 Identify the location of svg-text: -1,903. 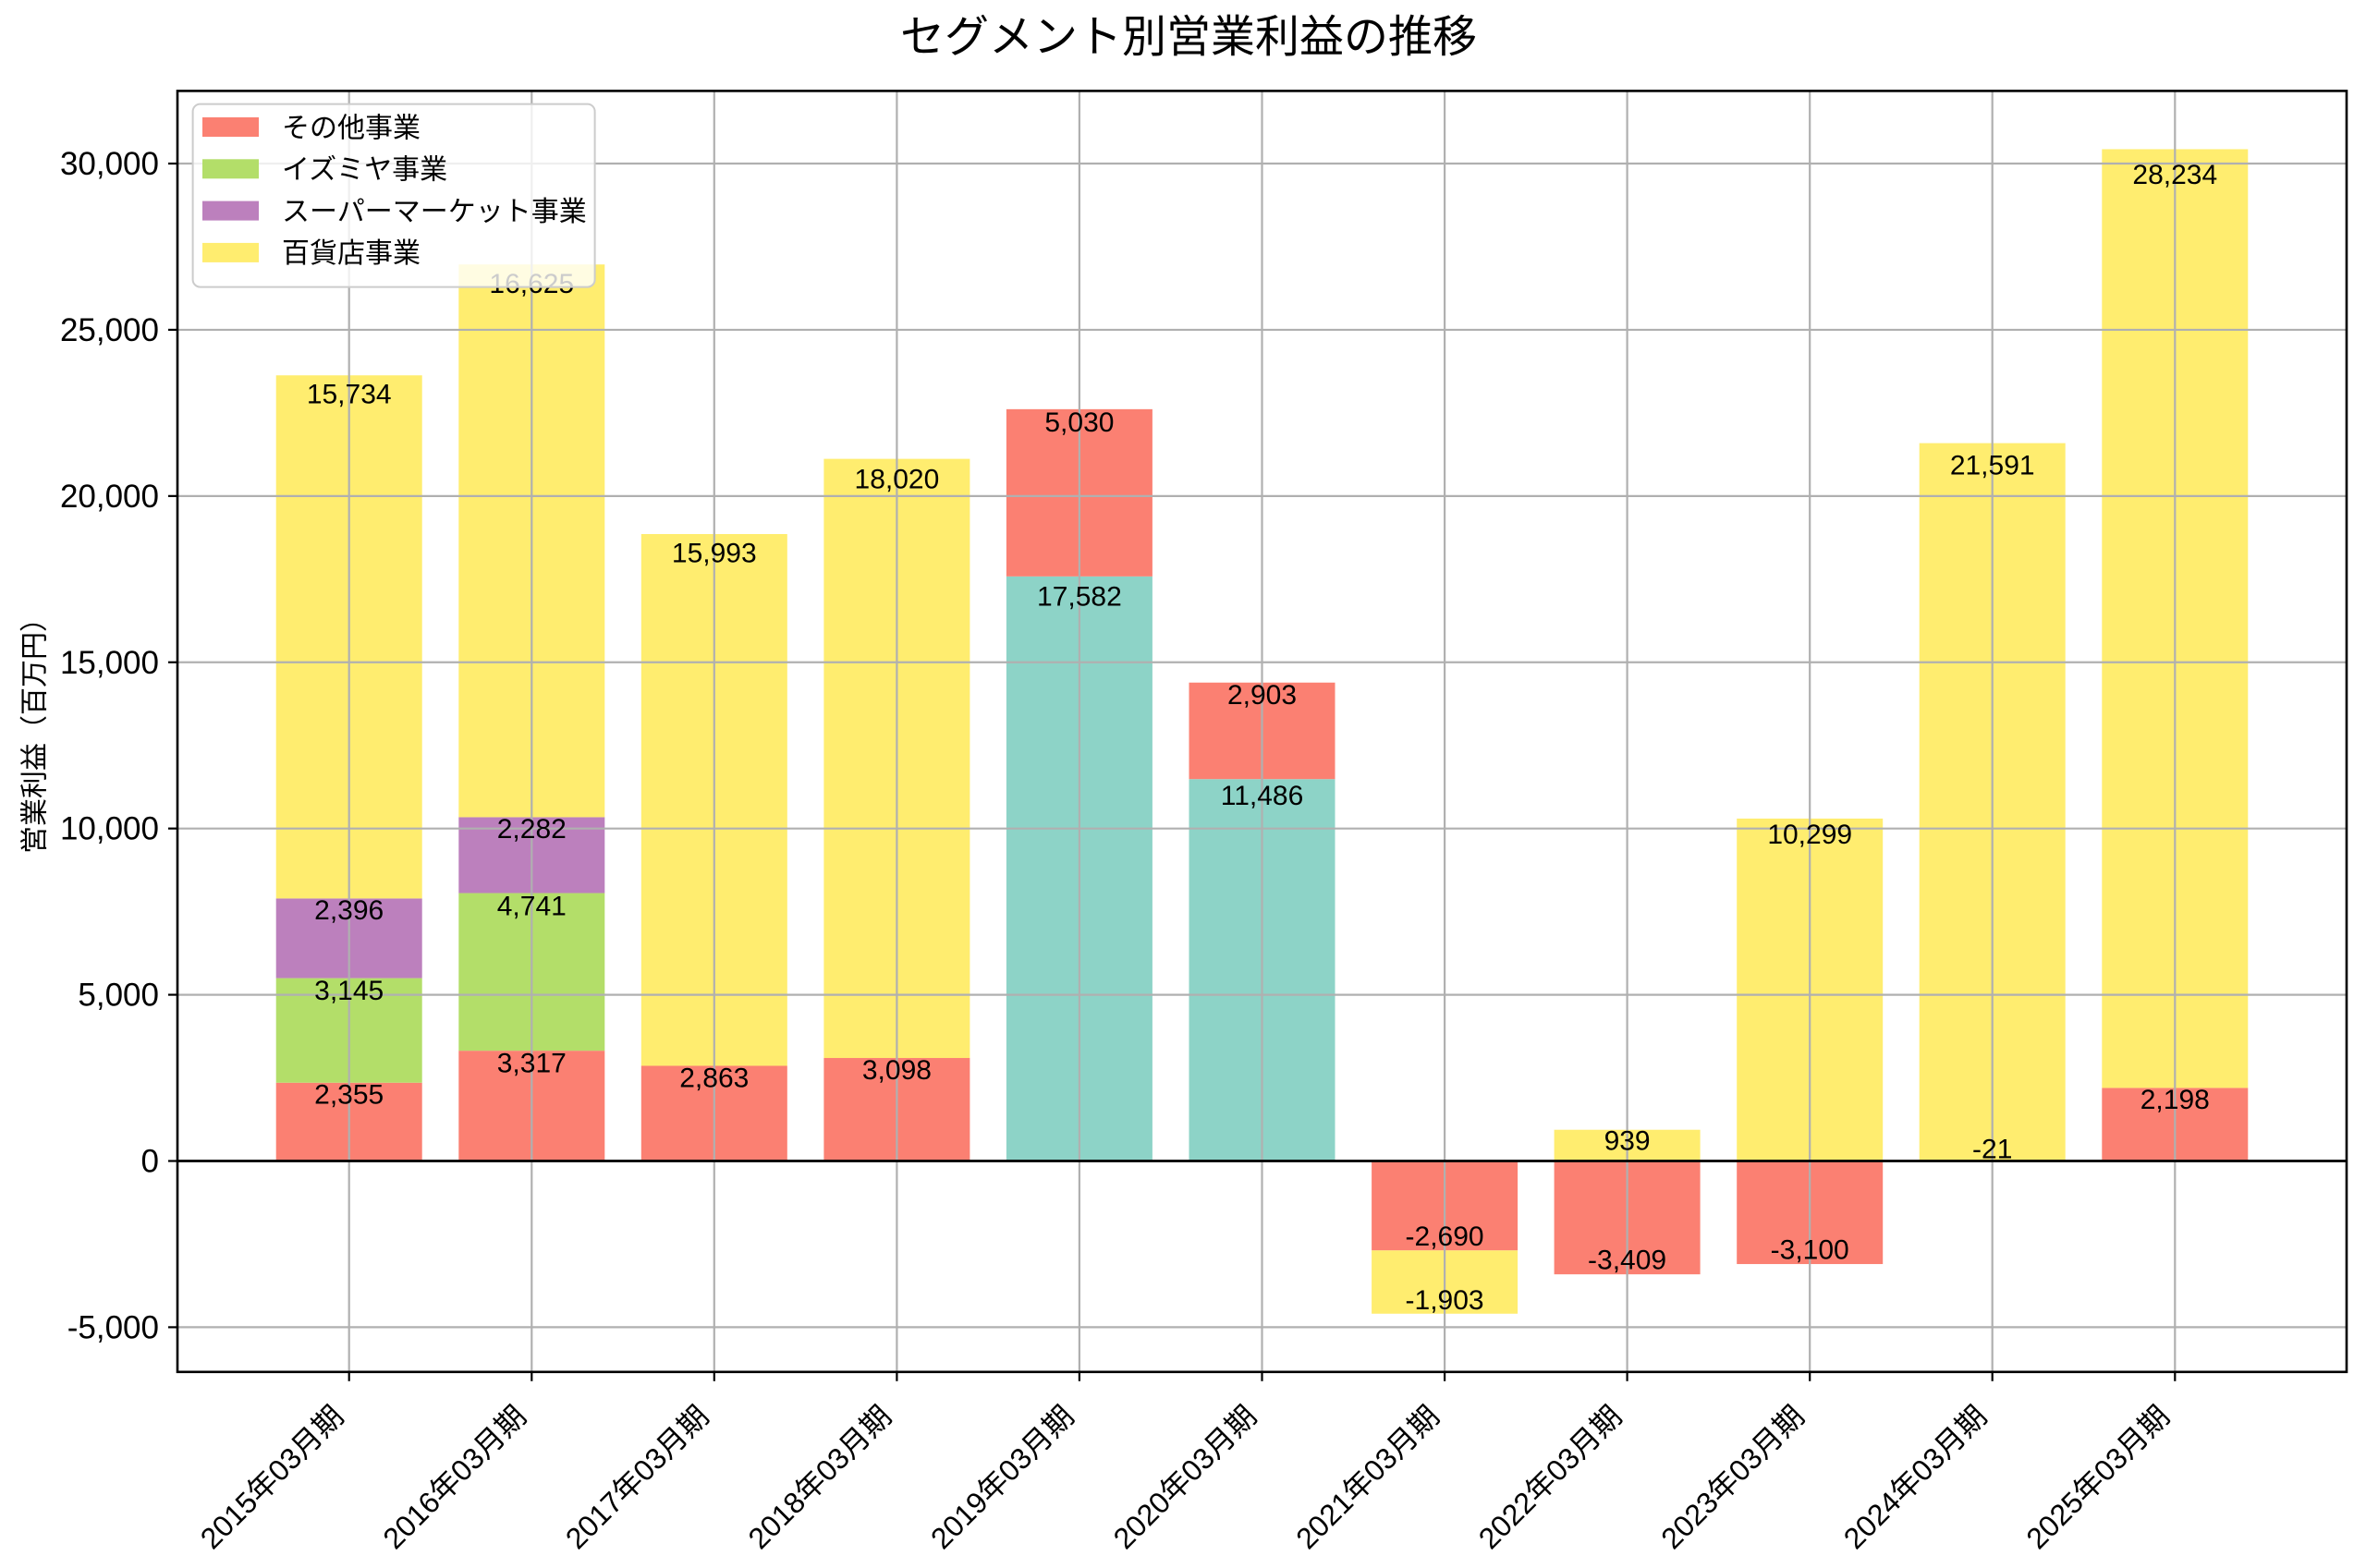
(1445, 1300).